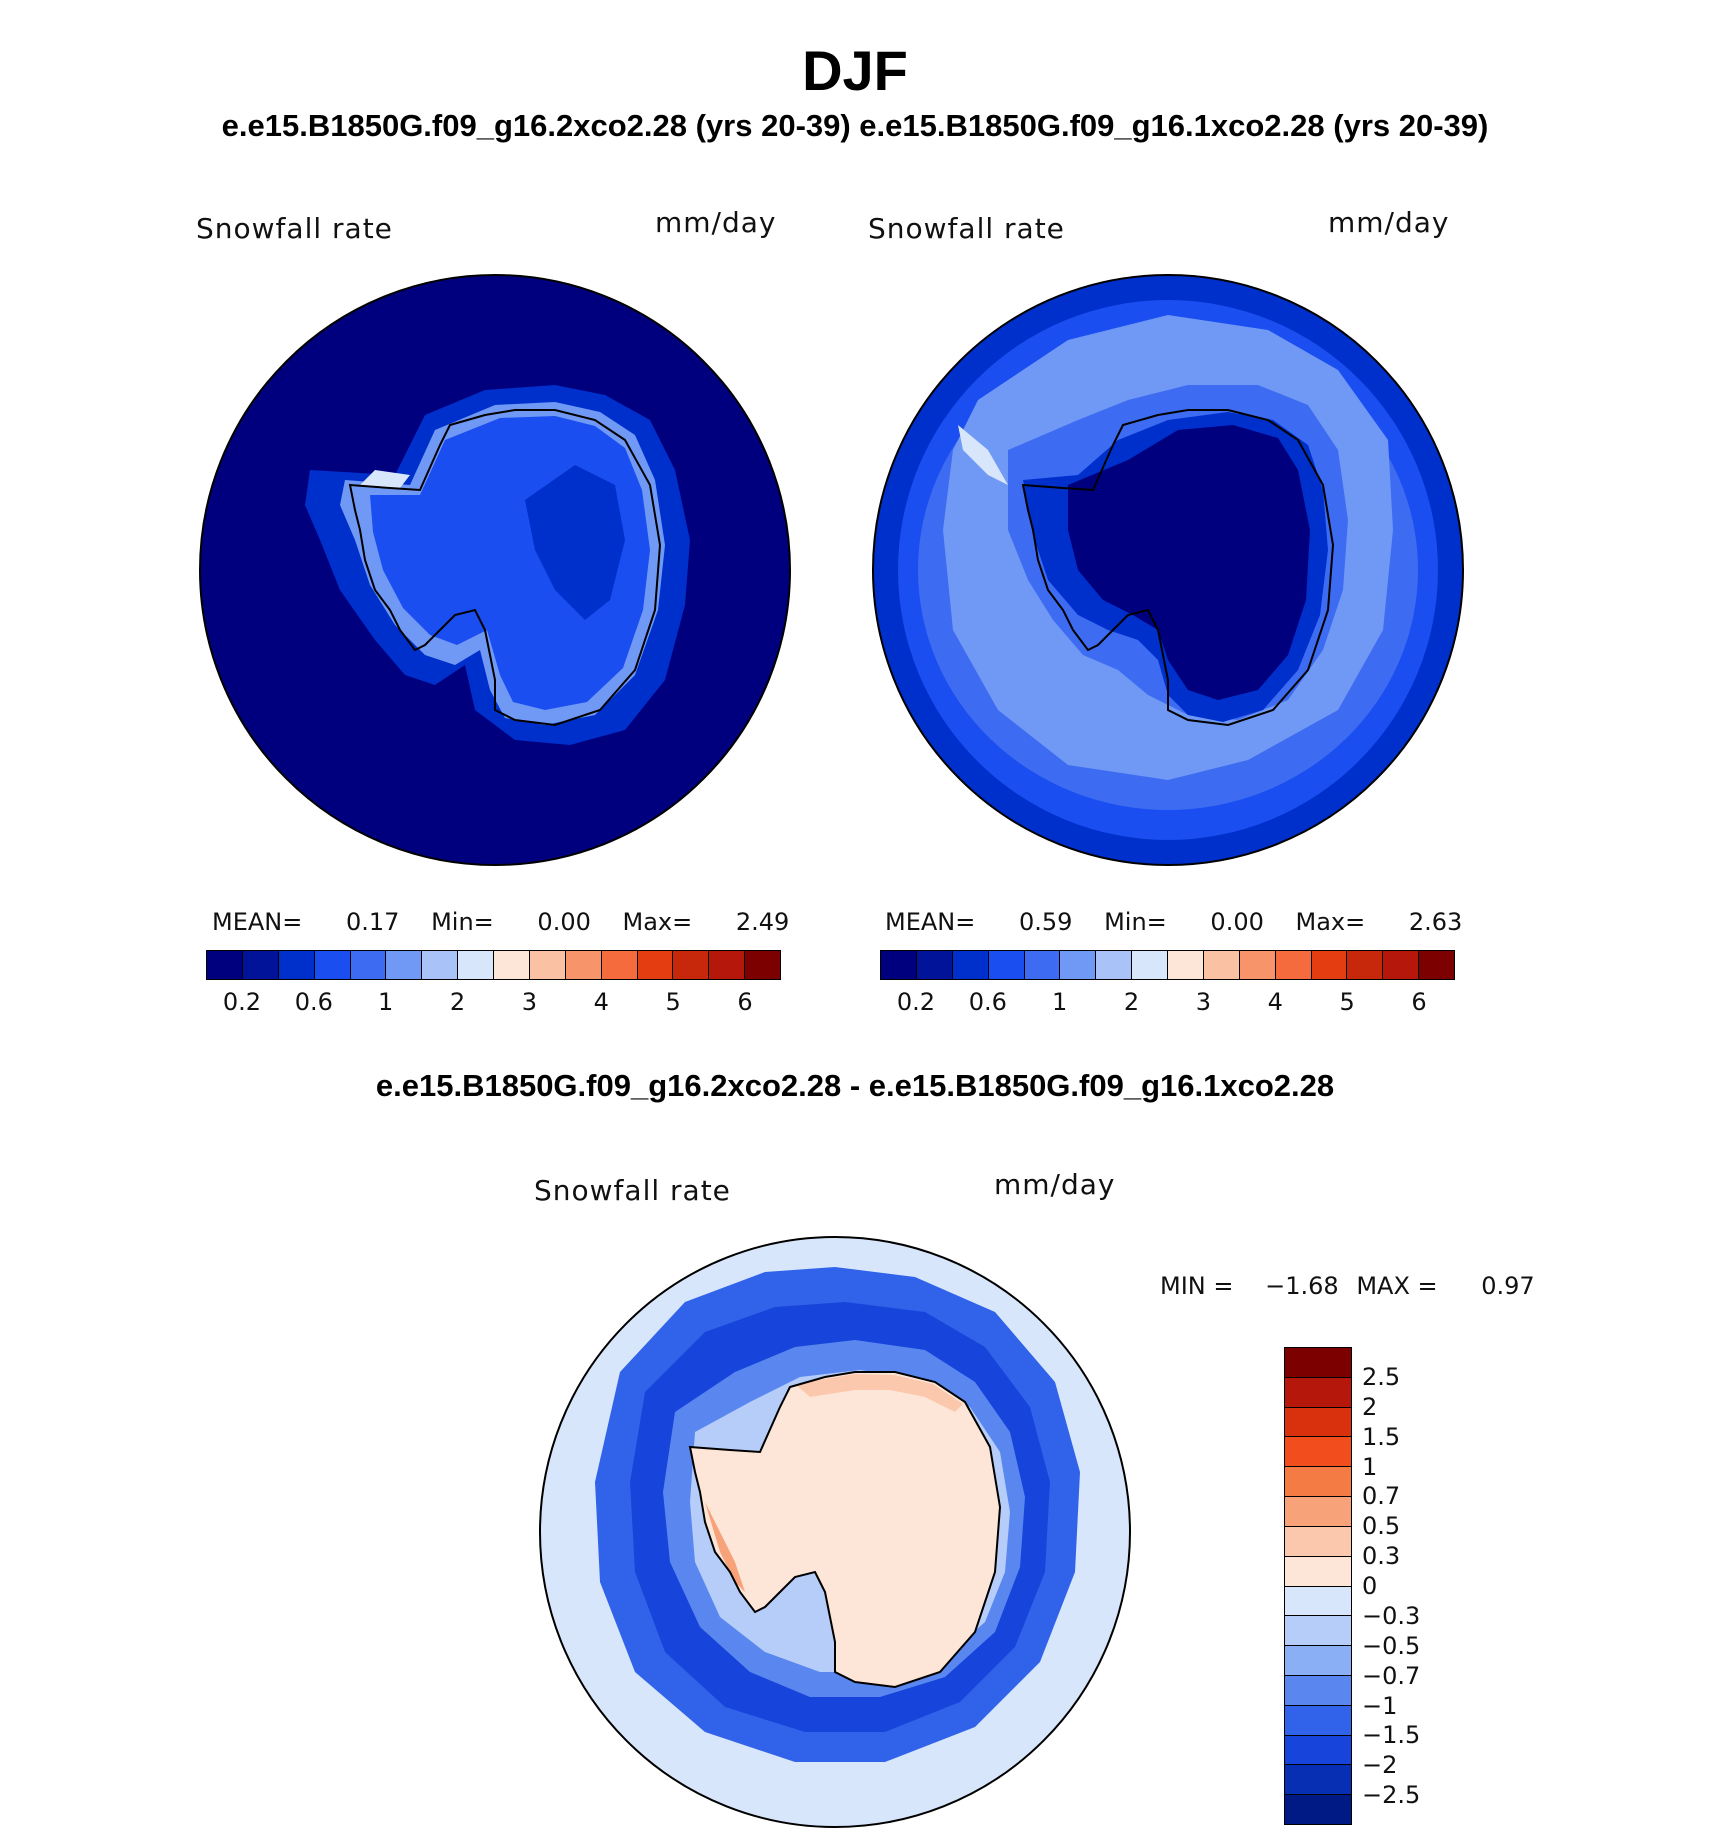  I want to click on panel1-polar-map, so click(495, 570).